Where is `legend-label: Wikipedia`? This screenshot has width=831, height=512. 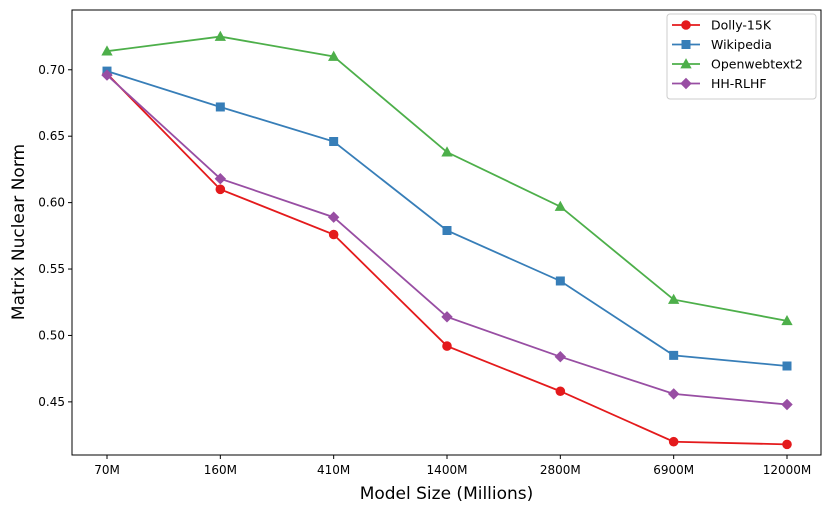
legend-label: Wikipedia is located at coordinates (741, 44).